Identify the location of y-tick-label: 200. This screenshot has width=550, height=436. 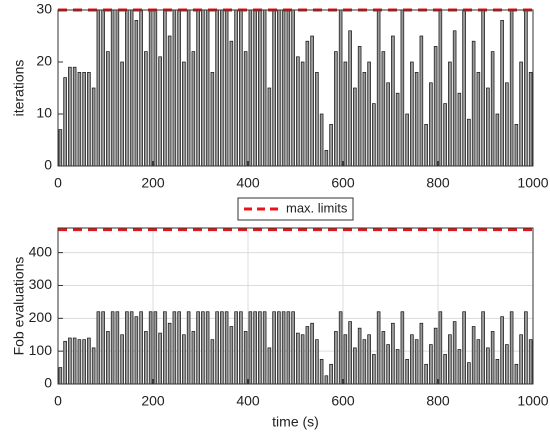
(41, 317).